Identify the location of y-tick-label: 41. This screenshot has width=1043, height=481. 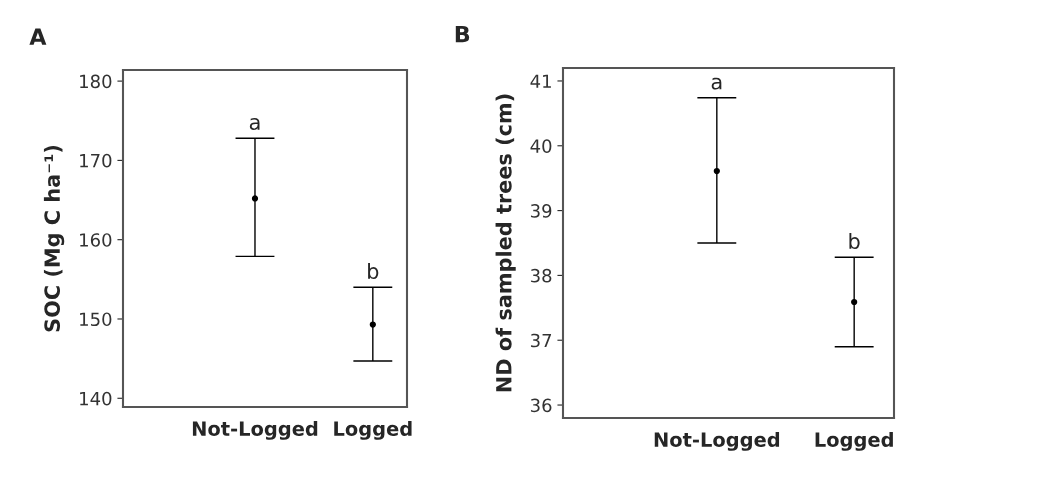
(540, 81).